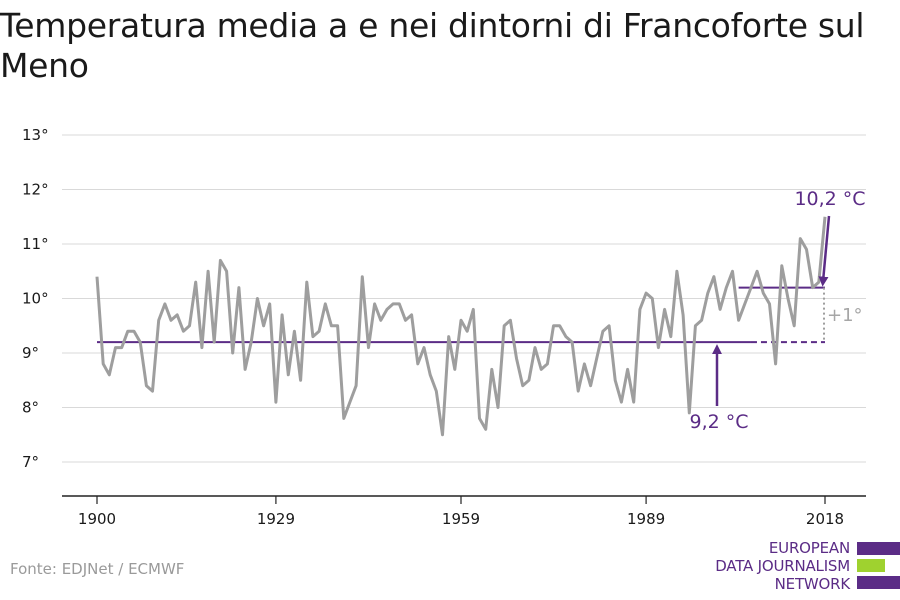 This screenshot has height=600, width=900. What do you see at coordinates (35, 244) in the screenshot?
I see `y-tick-label: 11°` at bounding box center [35, 244].